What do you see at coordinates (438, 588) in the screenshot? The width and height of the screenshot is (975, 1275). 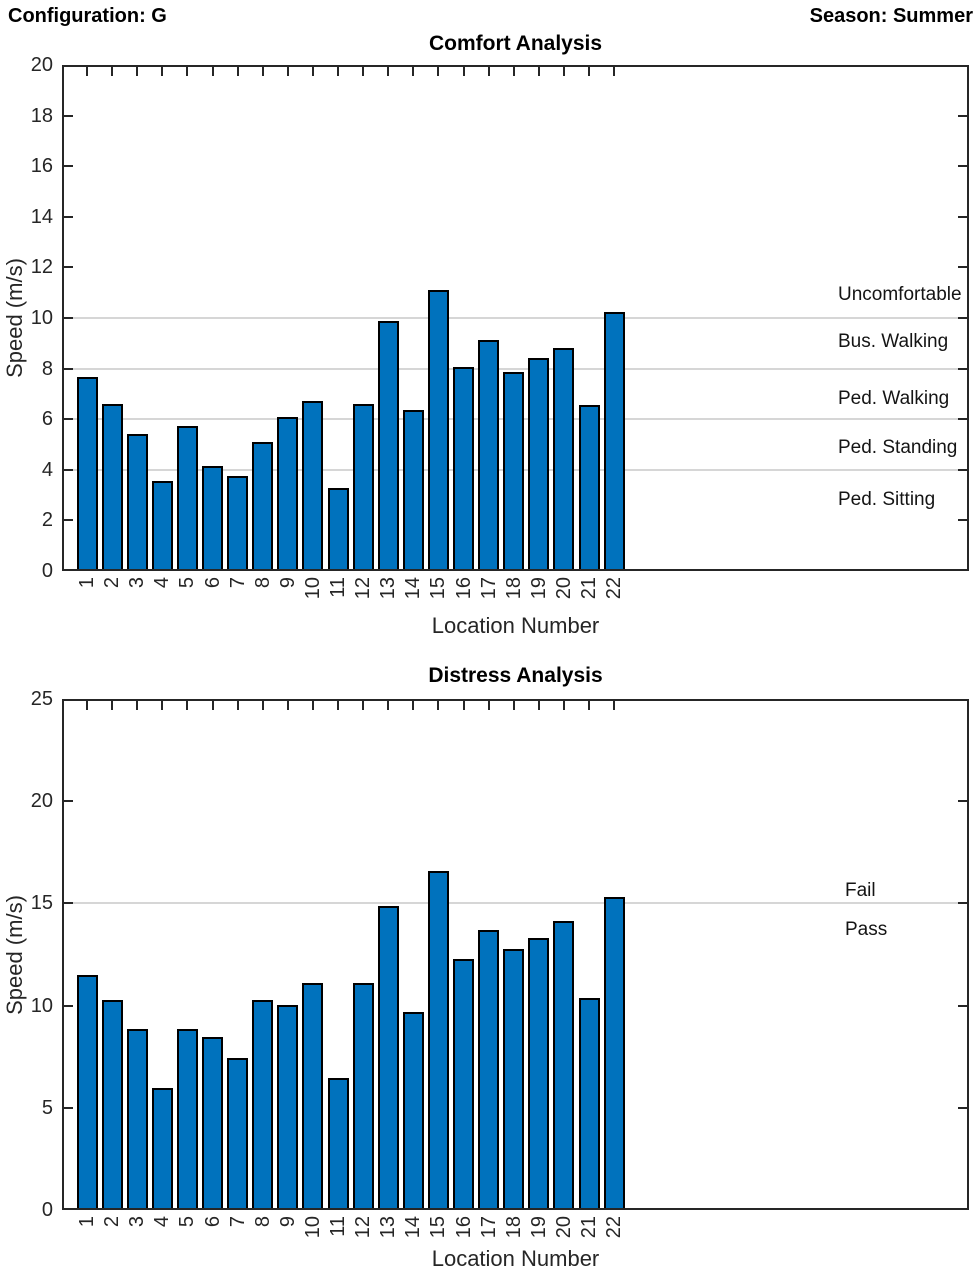 I see `x-tick-label-15: 15` at bounding box center [438, 588].